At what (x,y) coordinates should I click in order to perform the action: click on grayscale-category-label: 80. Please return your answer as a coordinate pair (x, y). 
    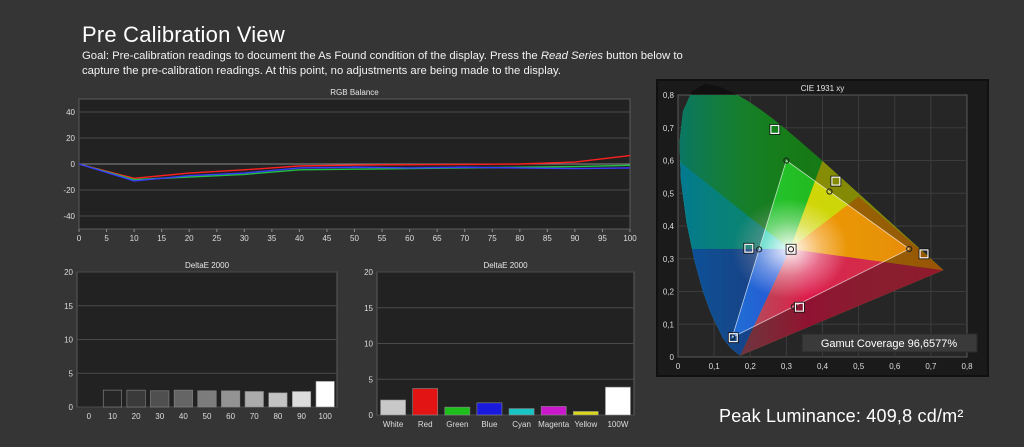
    Looking at the image, I should click on (277, 416).